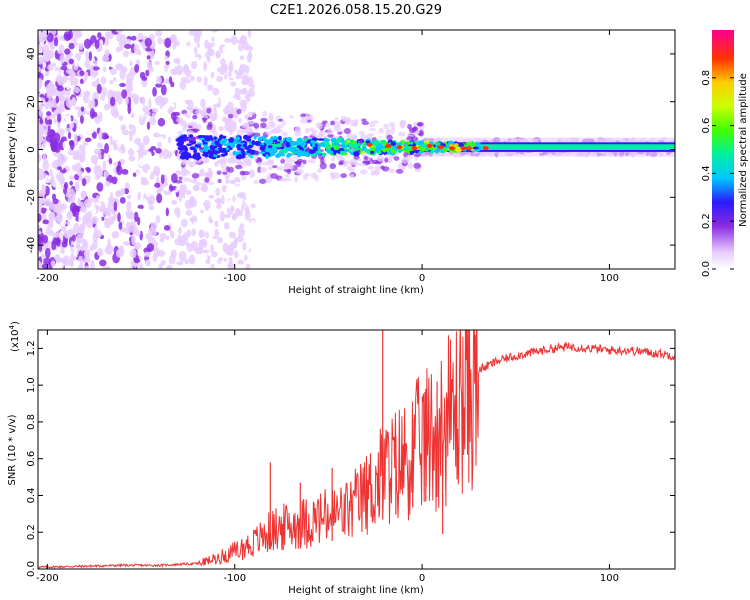  Describe the element at coordinates (356, 290) in the screenshot. I see `spectrogram-x-label: Height of straight line (km)` at that location.